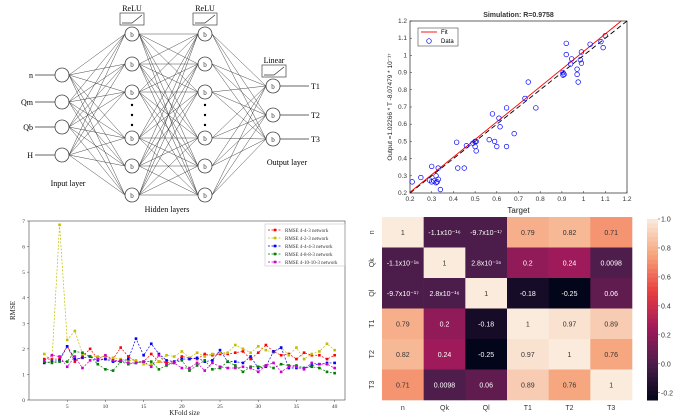  Describe the element at coordinates (132, 8) in the screenshot. I see `relu-1-label: ReLU` at that location.